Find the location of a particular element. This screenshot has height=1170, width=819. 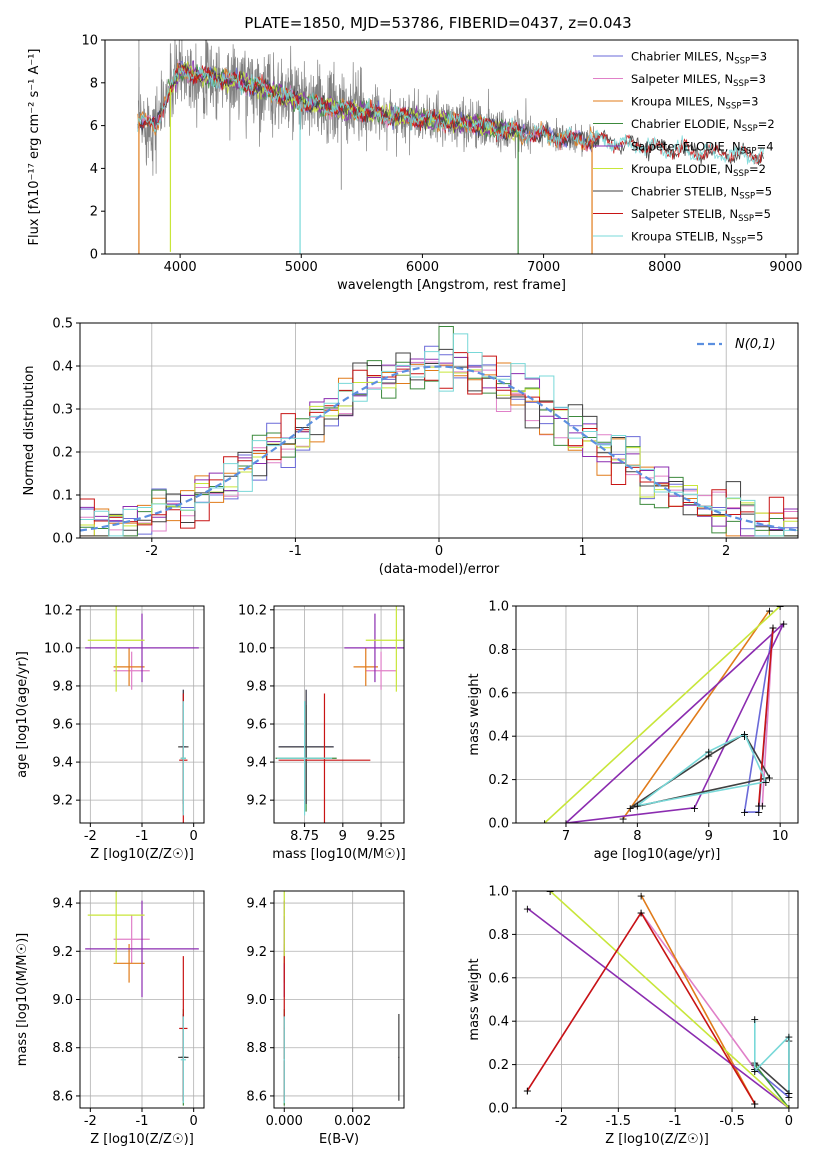

legend-entry-salpeter_miles: Salpeter MILES, NSSP=3 is located at coordinates (698, 80).